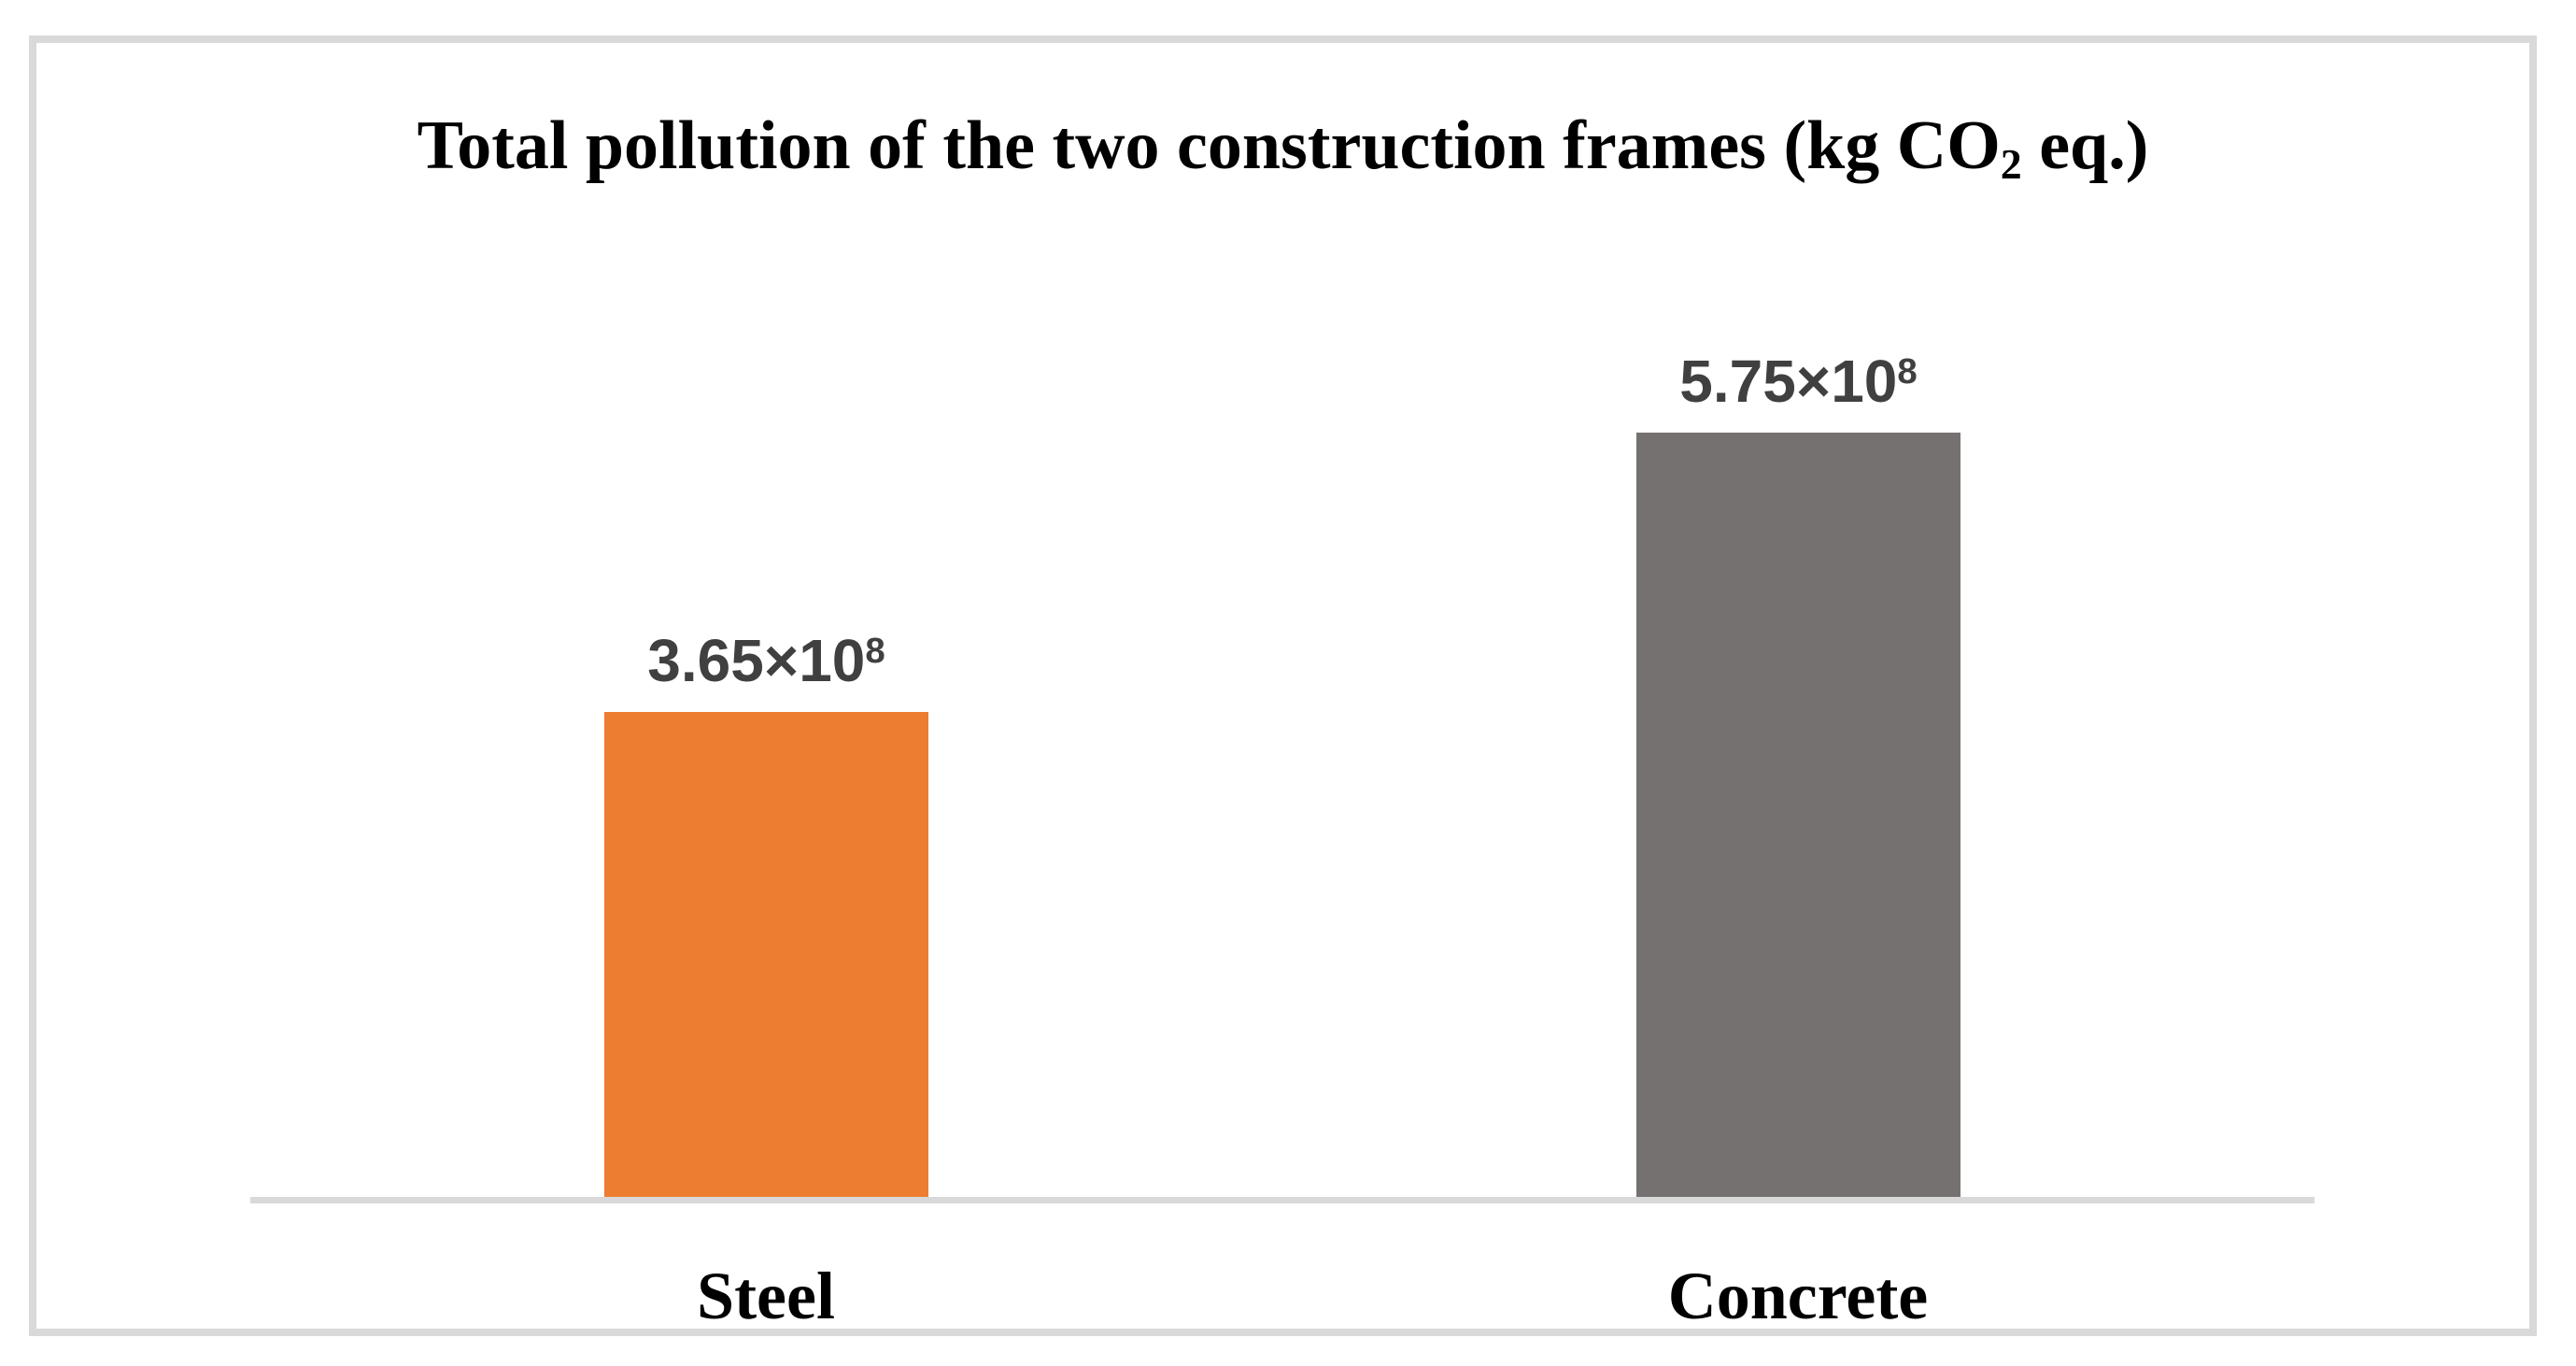 The image size is (2576, 1366). What do you see at coordinates (1798, 1296) in the screenshot?
I see `category-label-concrete: Concrete` at bounding box center [1798, 1296].